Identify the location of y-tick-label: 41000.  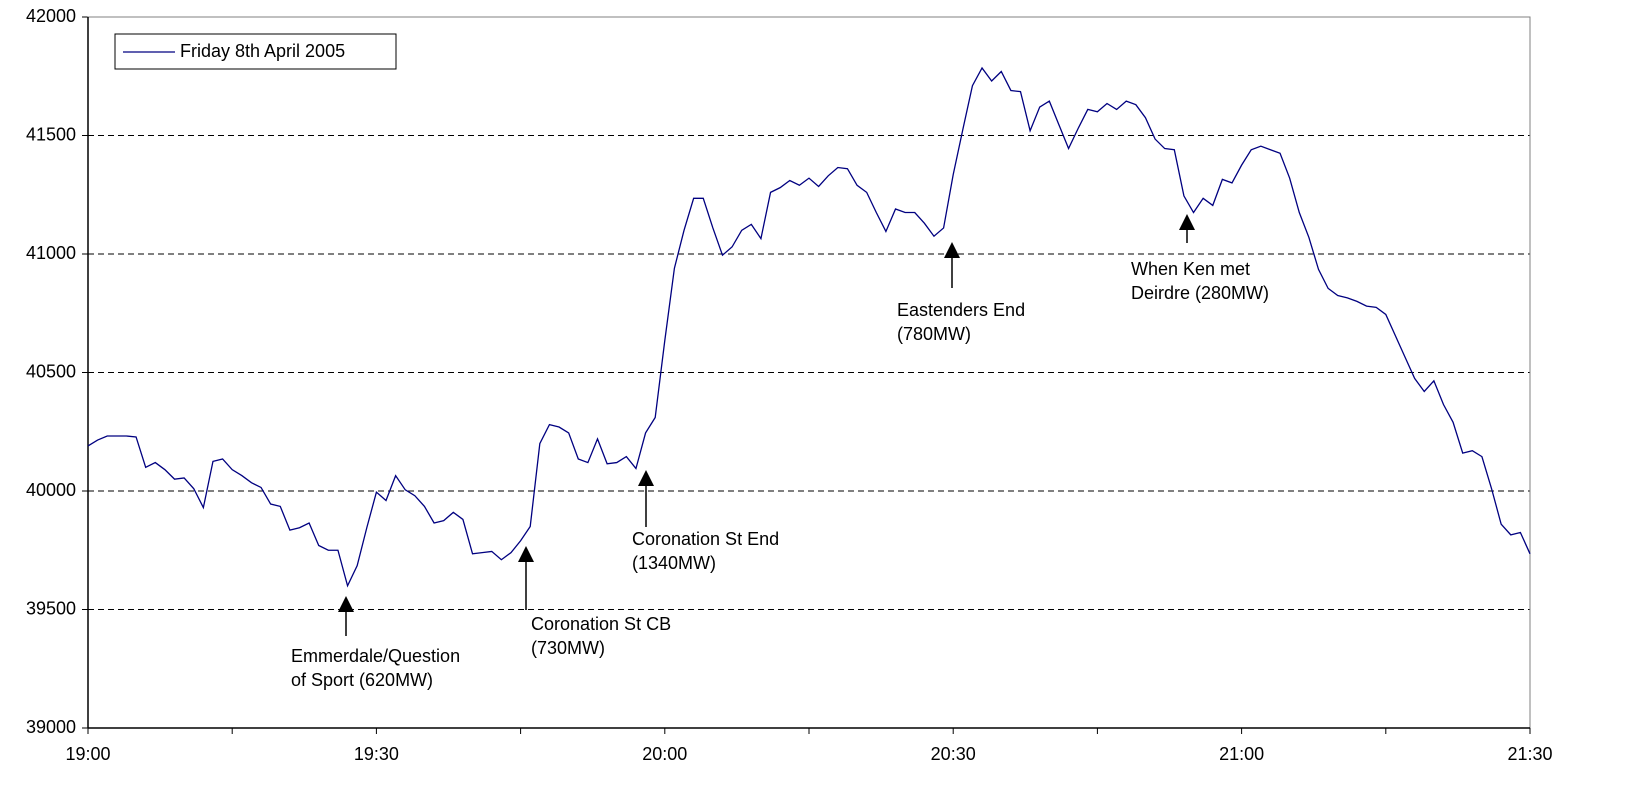
(51, 253).